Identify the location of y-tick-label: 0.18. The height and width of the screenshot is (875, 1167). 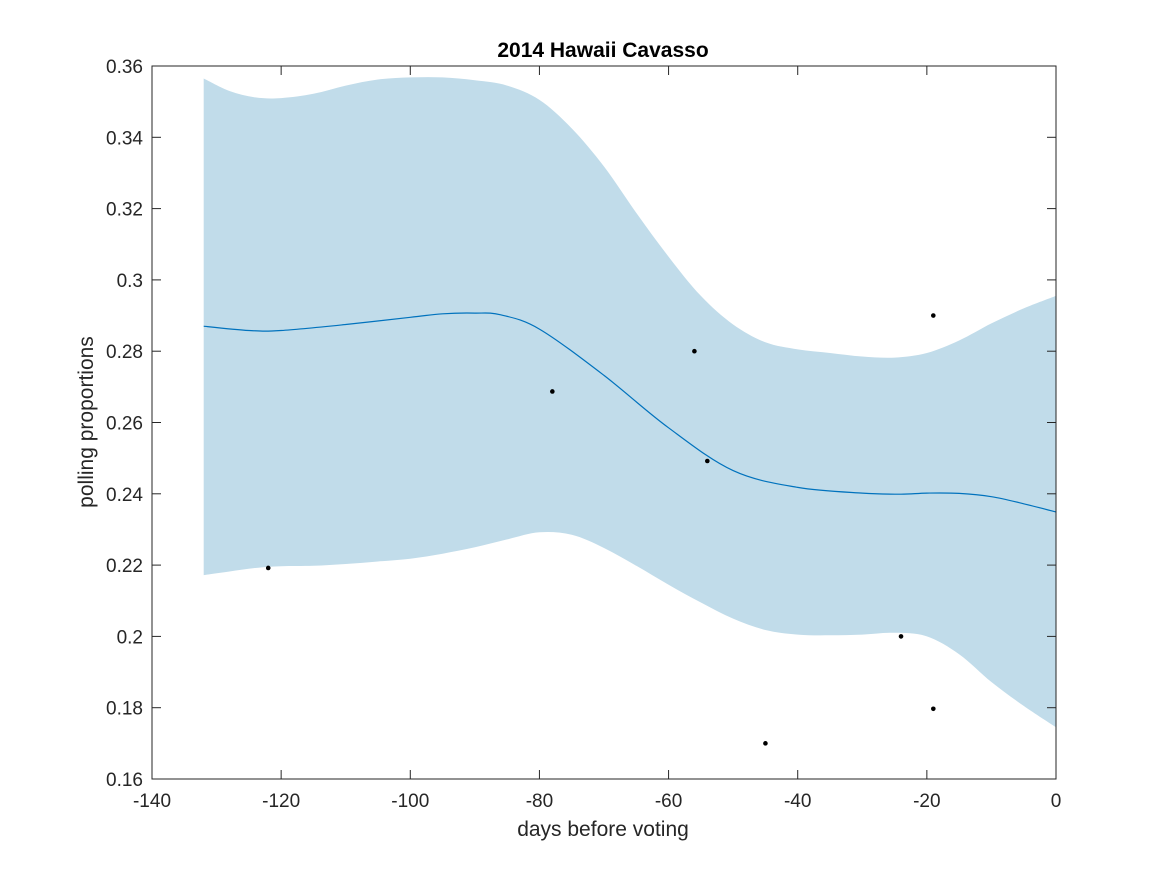
(124, 709).